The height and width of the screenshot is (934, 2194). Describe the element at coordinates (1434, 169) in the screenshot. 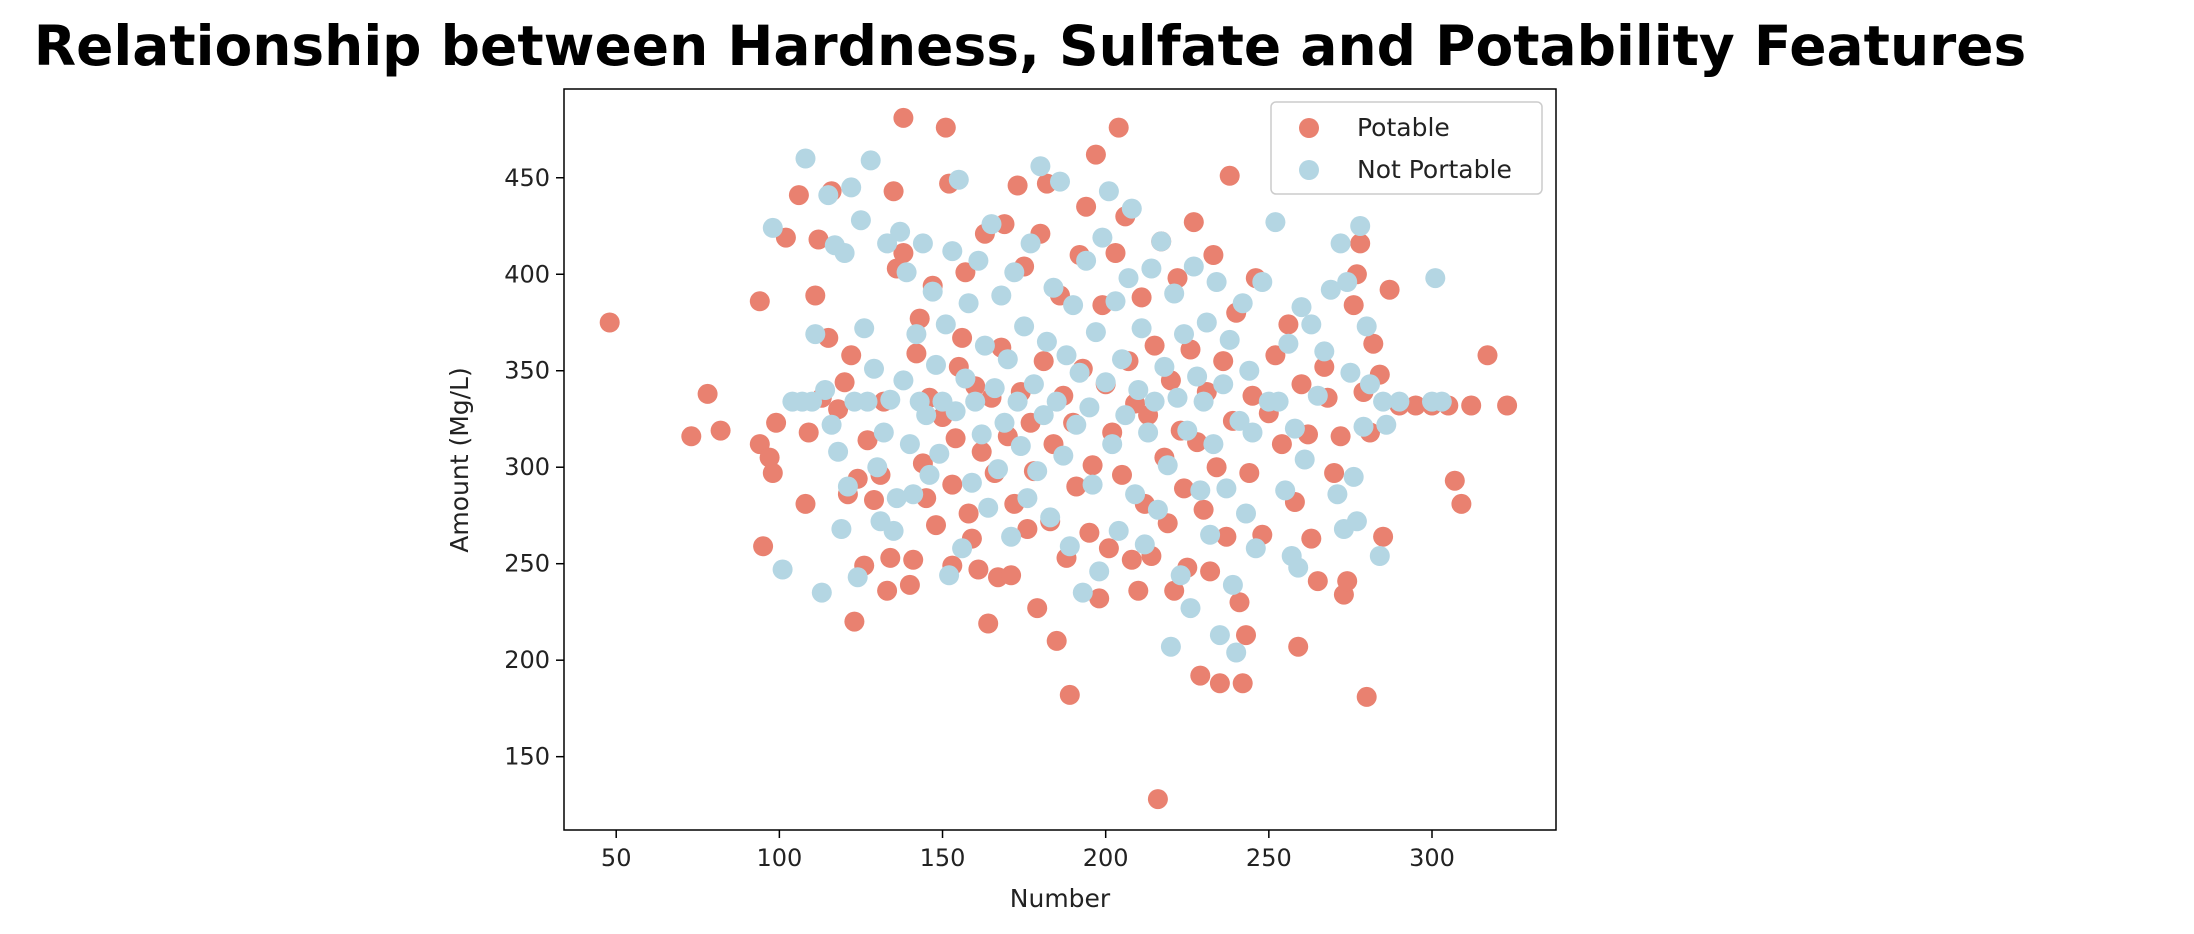

I see `legend-label: Not Portable` at that location.